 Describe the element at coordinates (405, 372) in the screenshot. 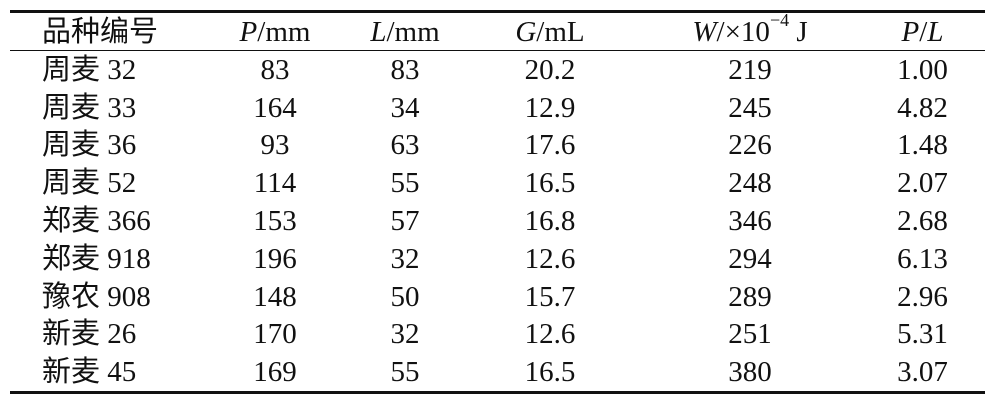

I see `value-cell: 55` at that location.